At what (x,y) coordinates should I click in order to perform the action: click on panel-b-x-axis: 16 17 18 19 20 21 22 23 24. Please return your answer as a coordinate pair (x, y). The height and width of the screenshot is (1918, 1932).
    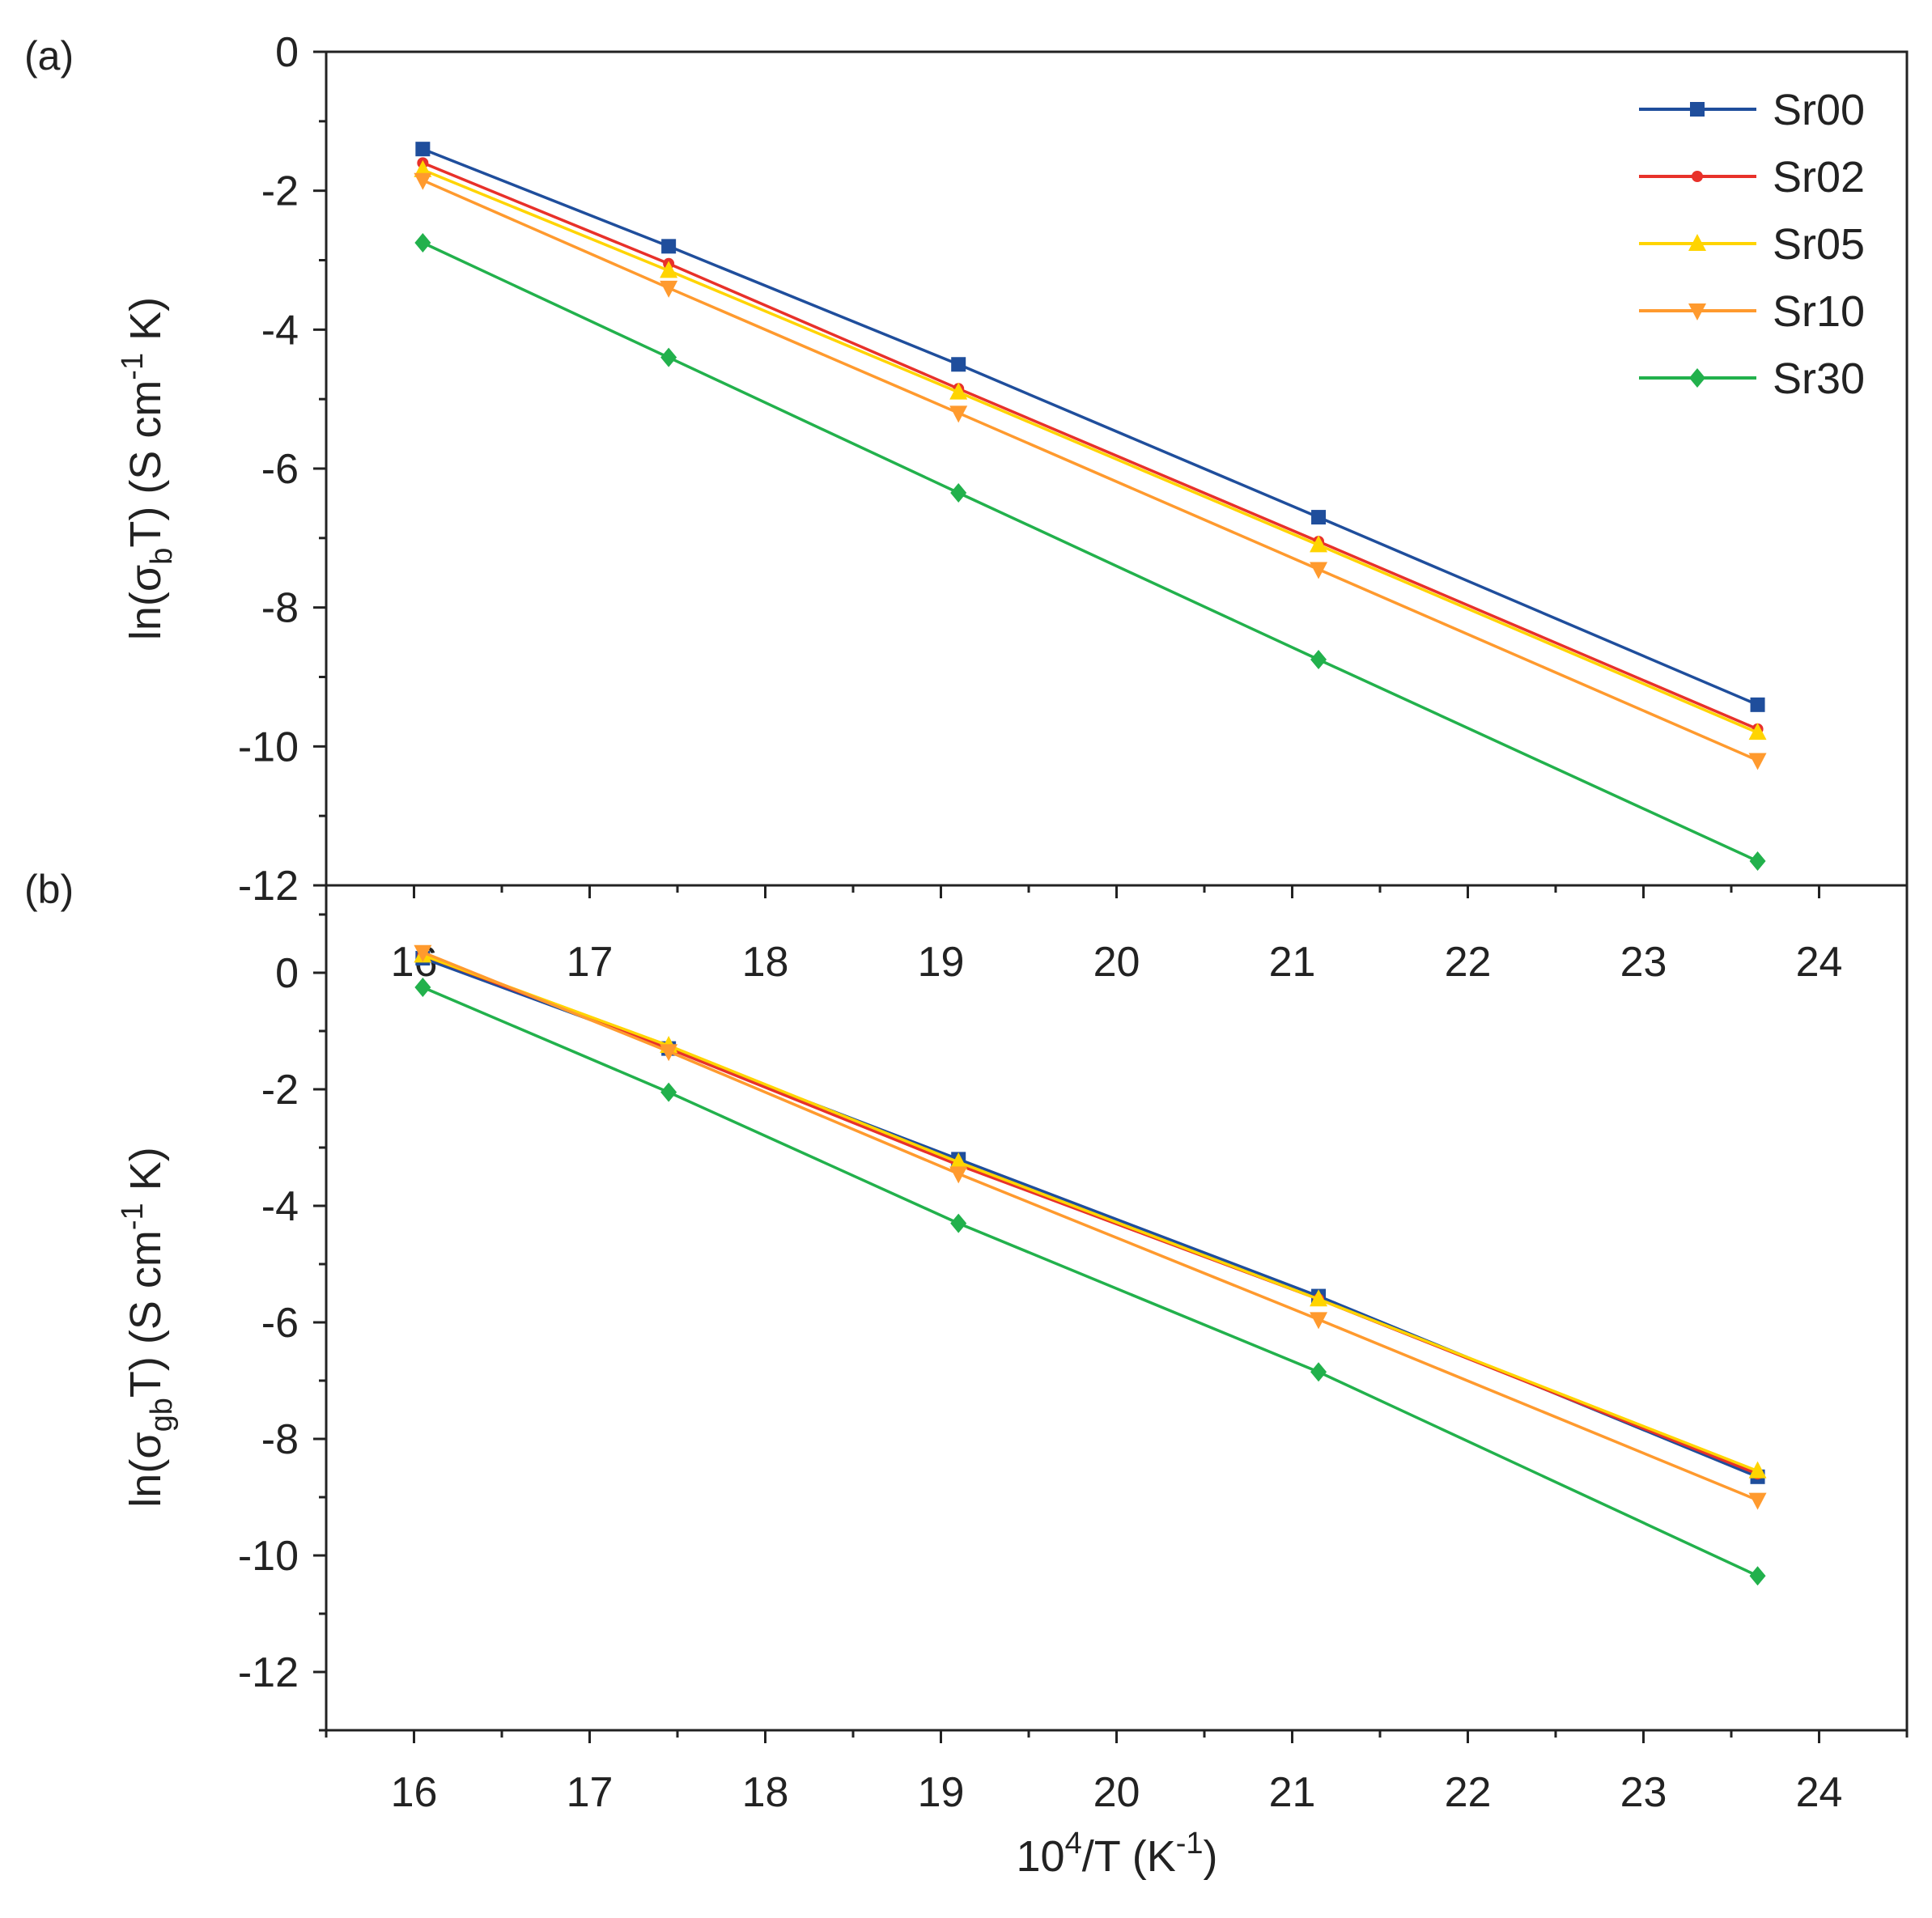
    Looking at the image, I should click on (1117, 1773).